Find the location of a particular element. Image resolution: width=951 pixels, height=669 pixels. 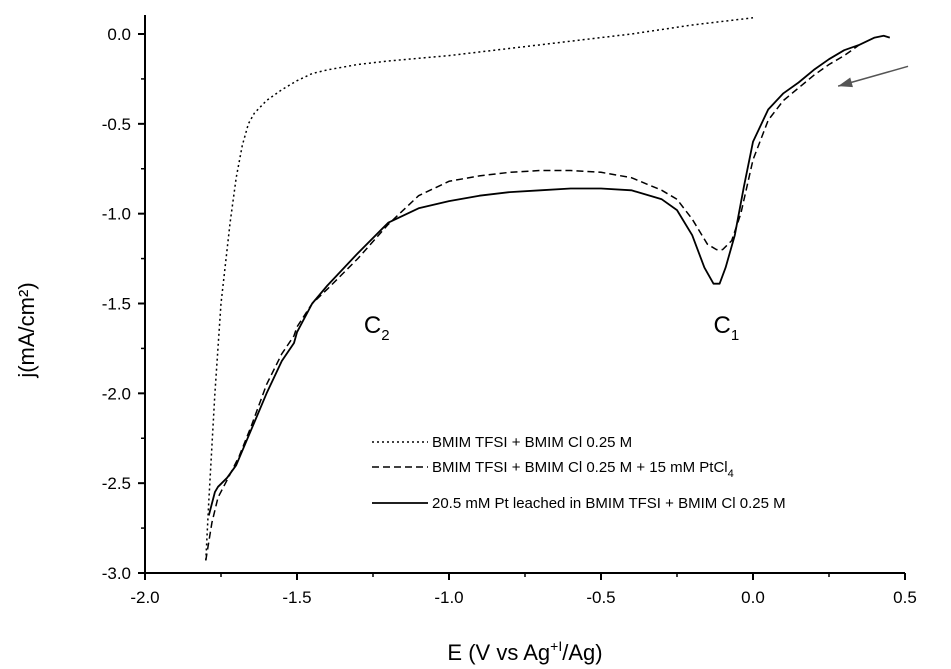

x-axis-title: E (V vs Ag+I/Ag) is located at coordinates (524, 651).